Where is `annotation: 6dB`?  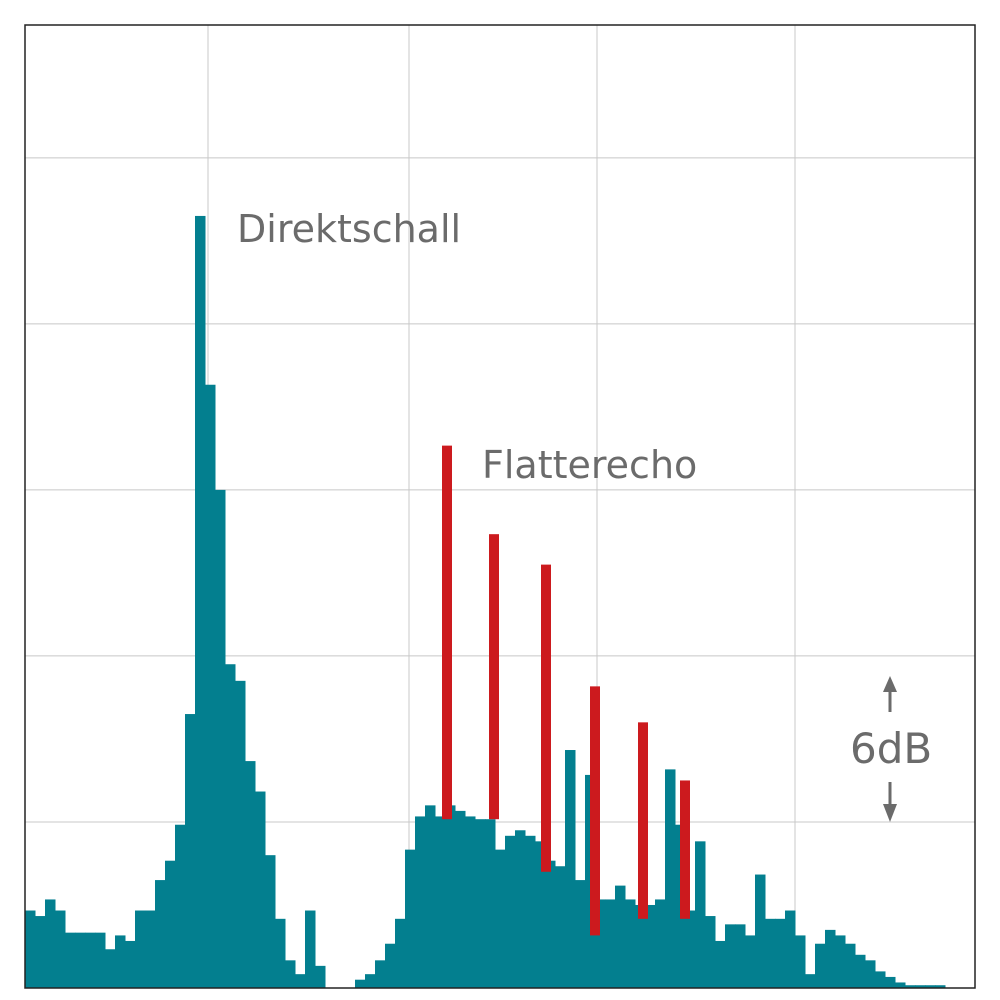
annotation: 6dB is located at coordinates (891, 748).